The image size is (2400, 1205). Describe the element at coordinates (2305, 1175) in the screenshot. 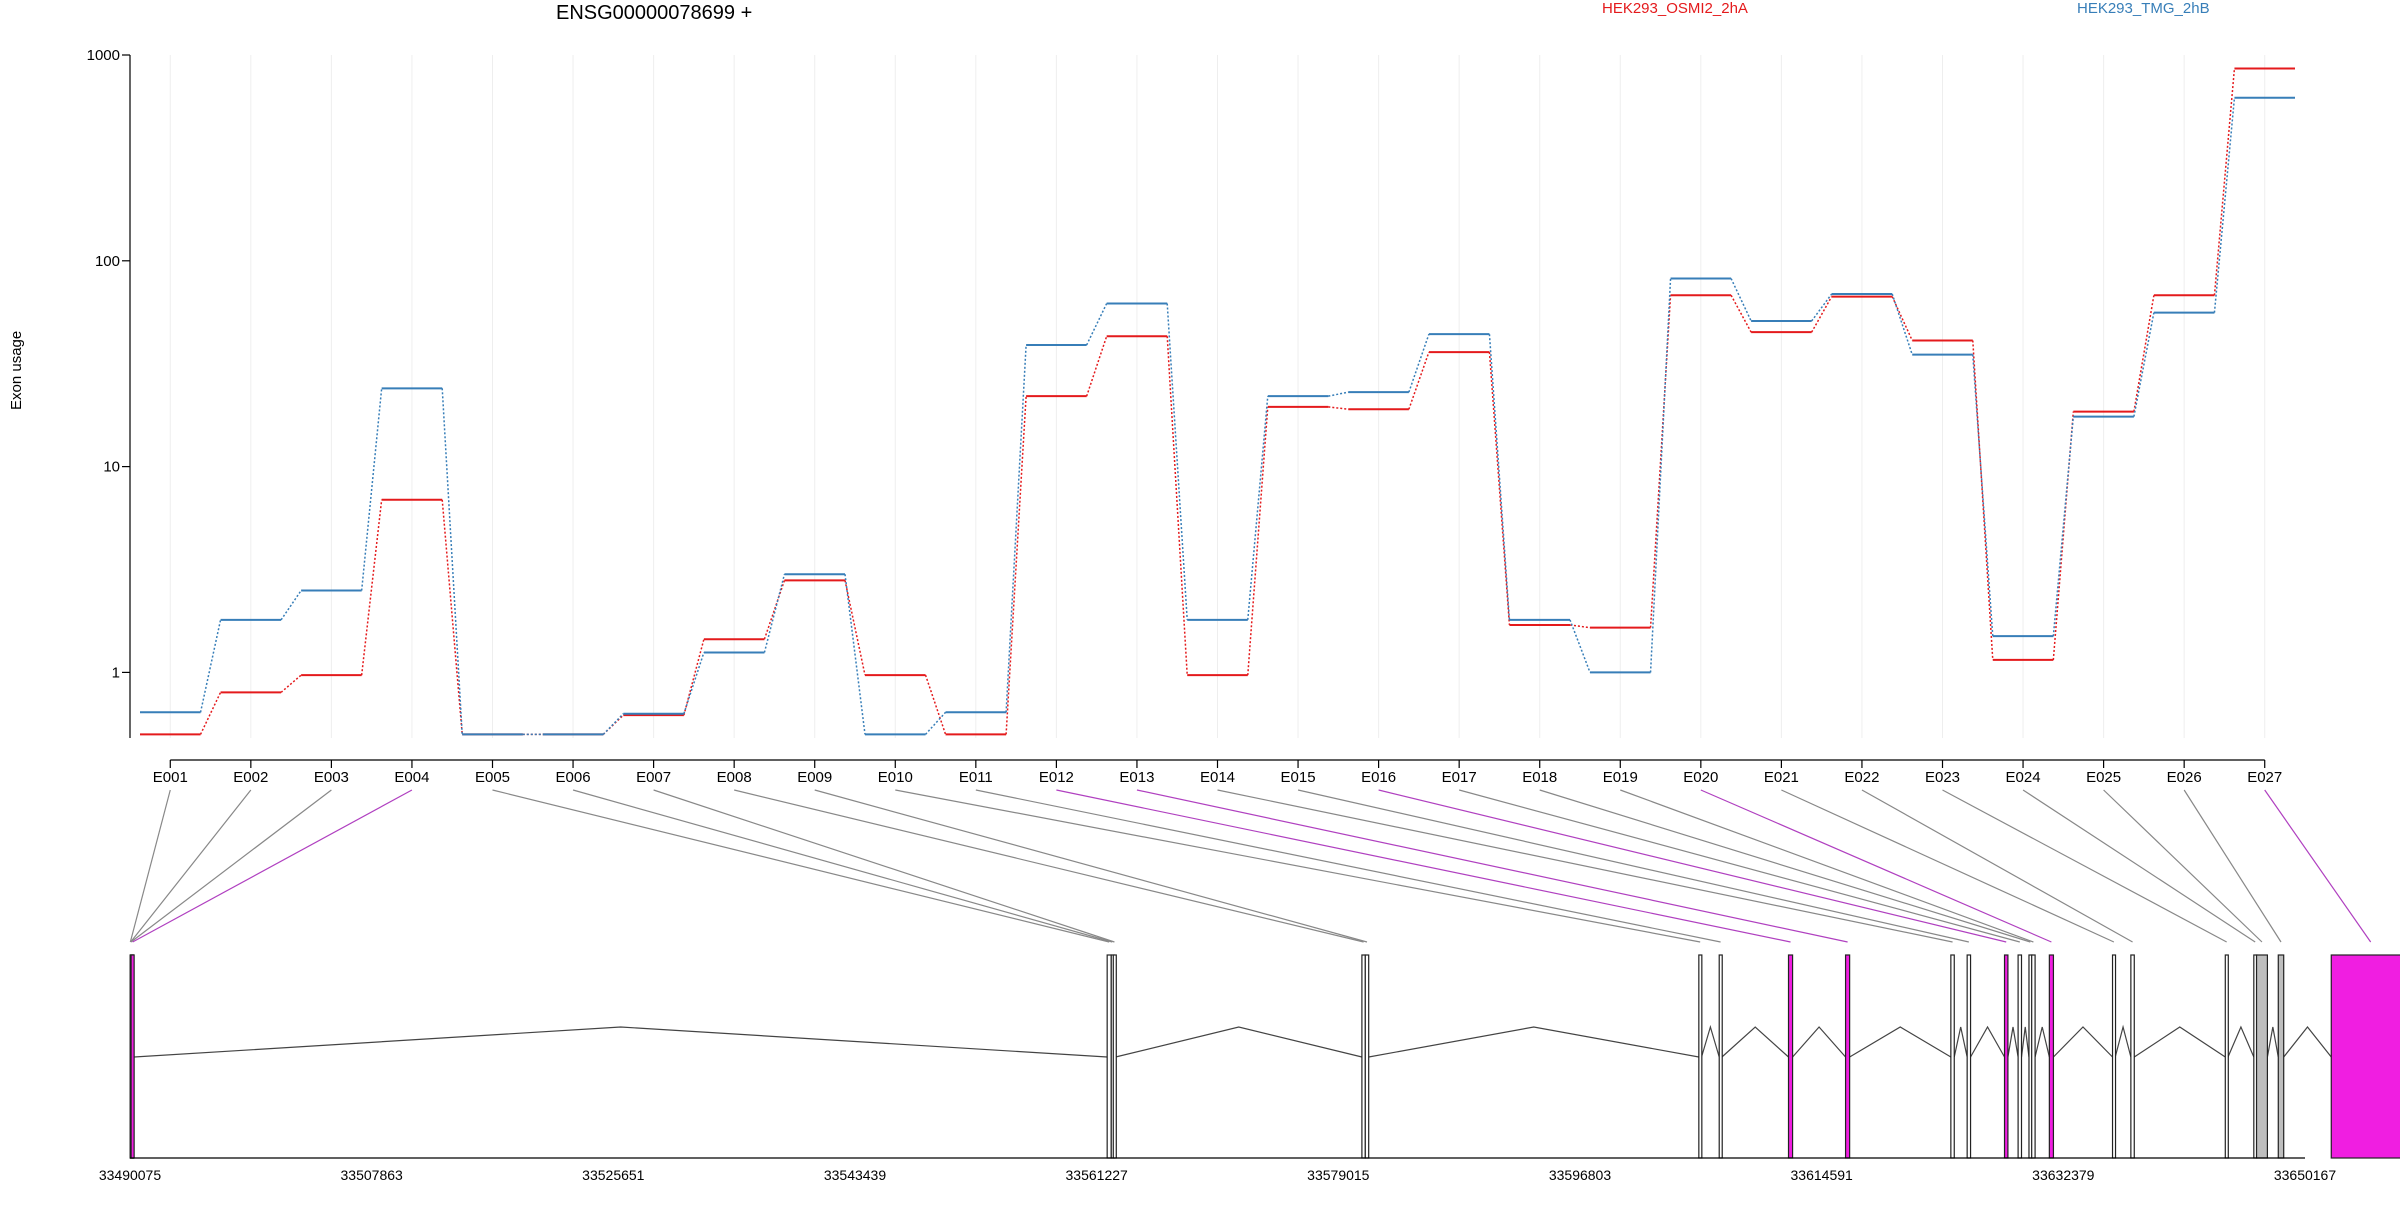

I see `genomic-tick-label: 33650167` at that location.